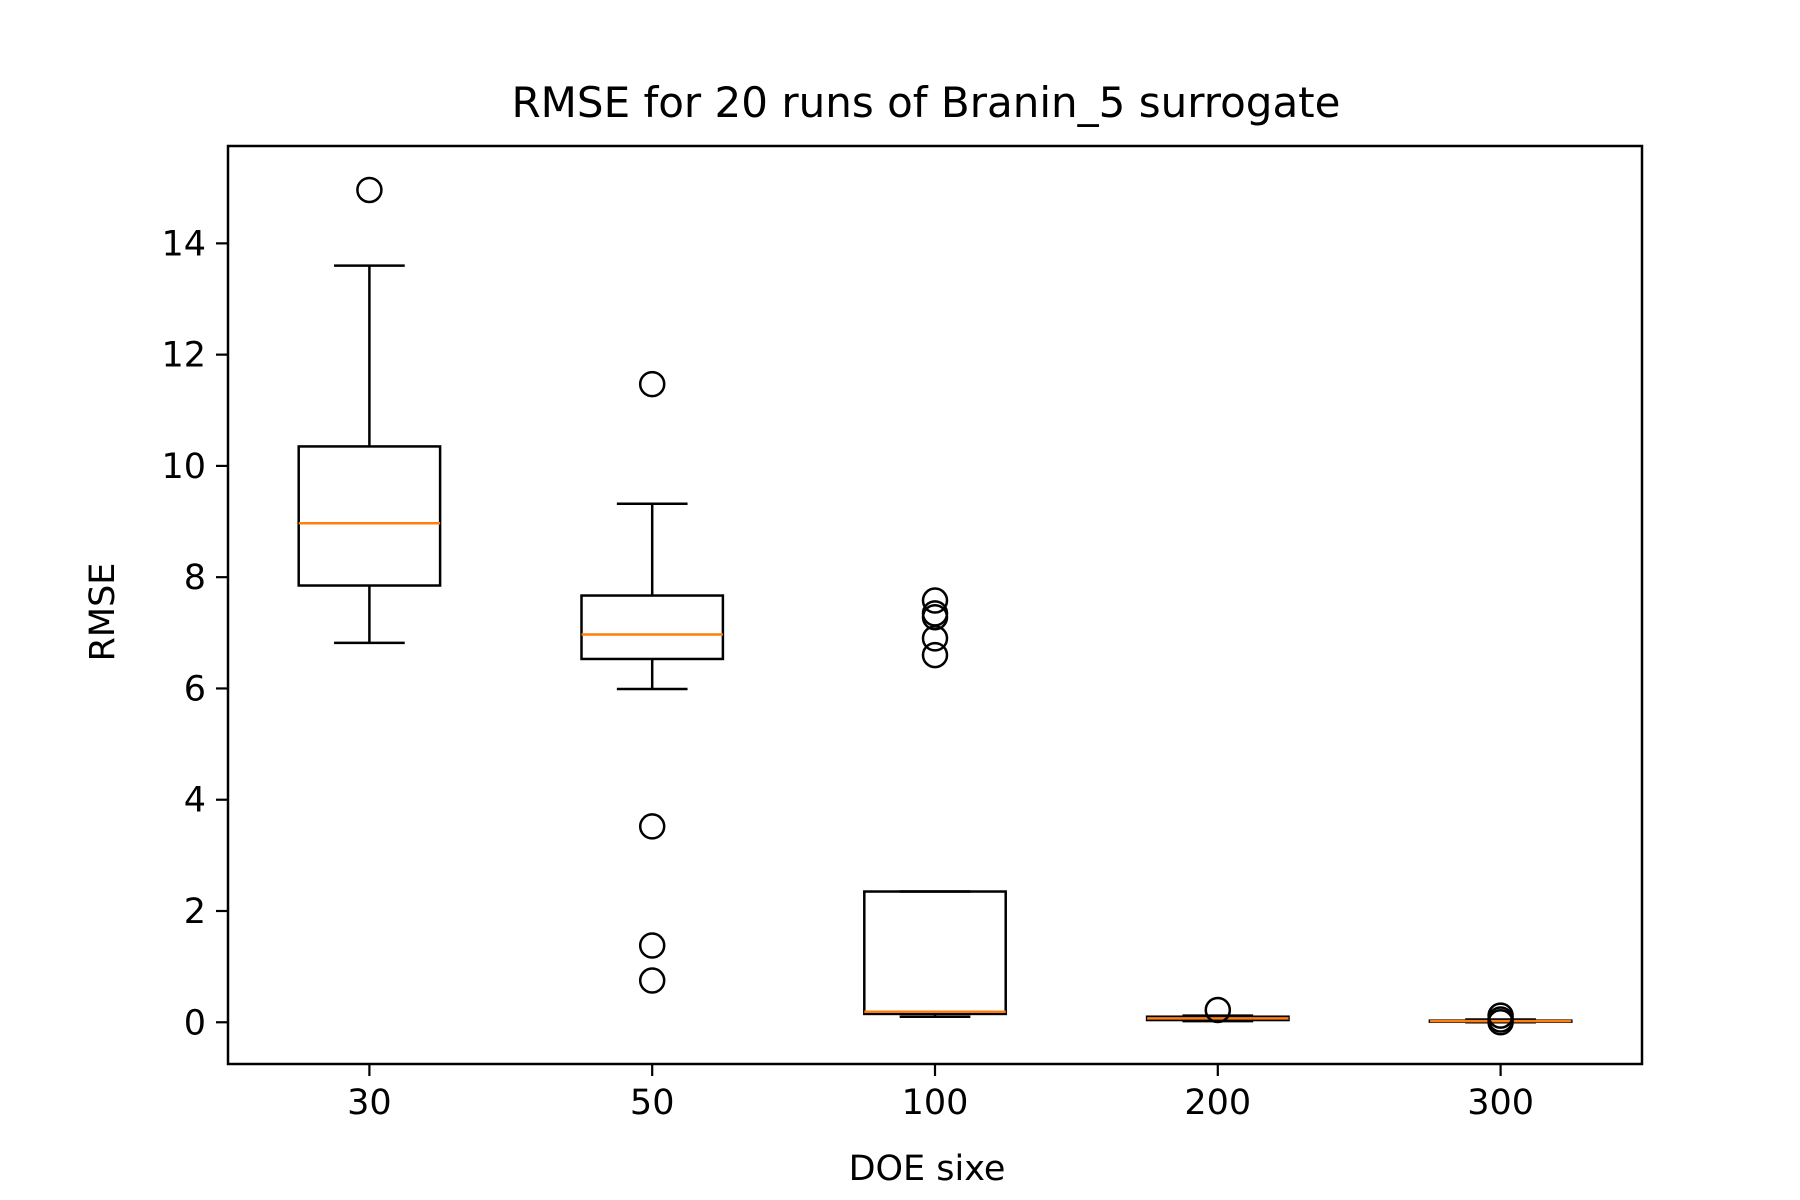  I want to click on x-tick-label: 300, so click(1500, 1103).